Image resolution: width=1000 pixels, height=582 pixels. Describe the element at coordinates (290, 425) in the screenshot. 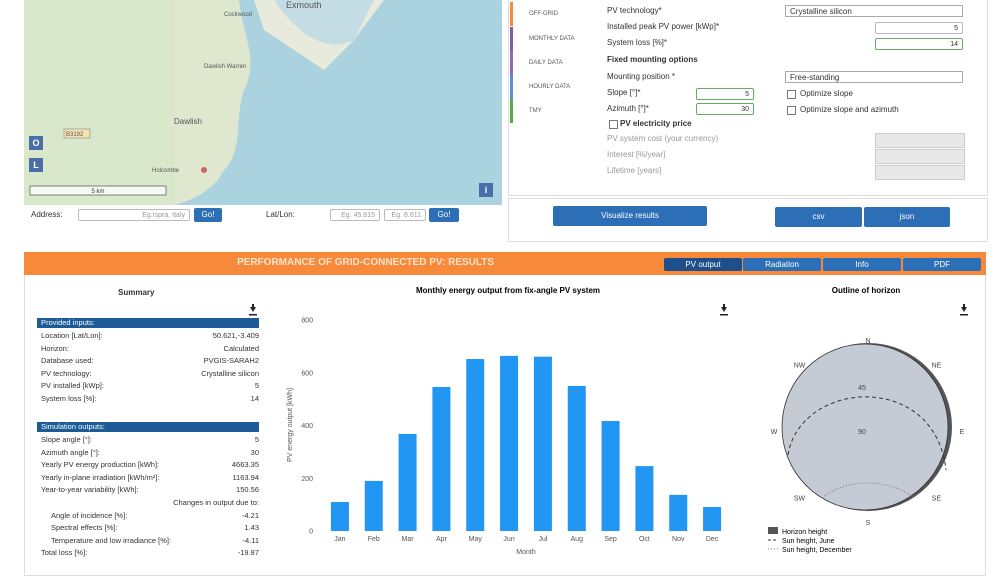

I see `y-axis-label: PV energy output [kWh]` at that location.